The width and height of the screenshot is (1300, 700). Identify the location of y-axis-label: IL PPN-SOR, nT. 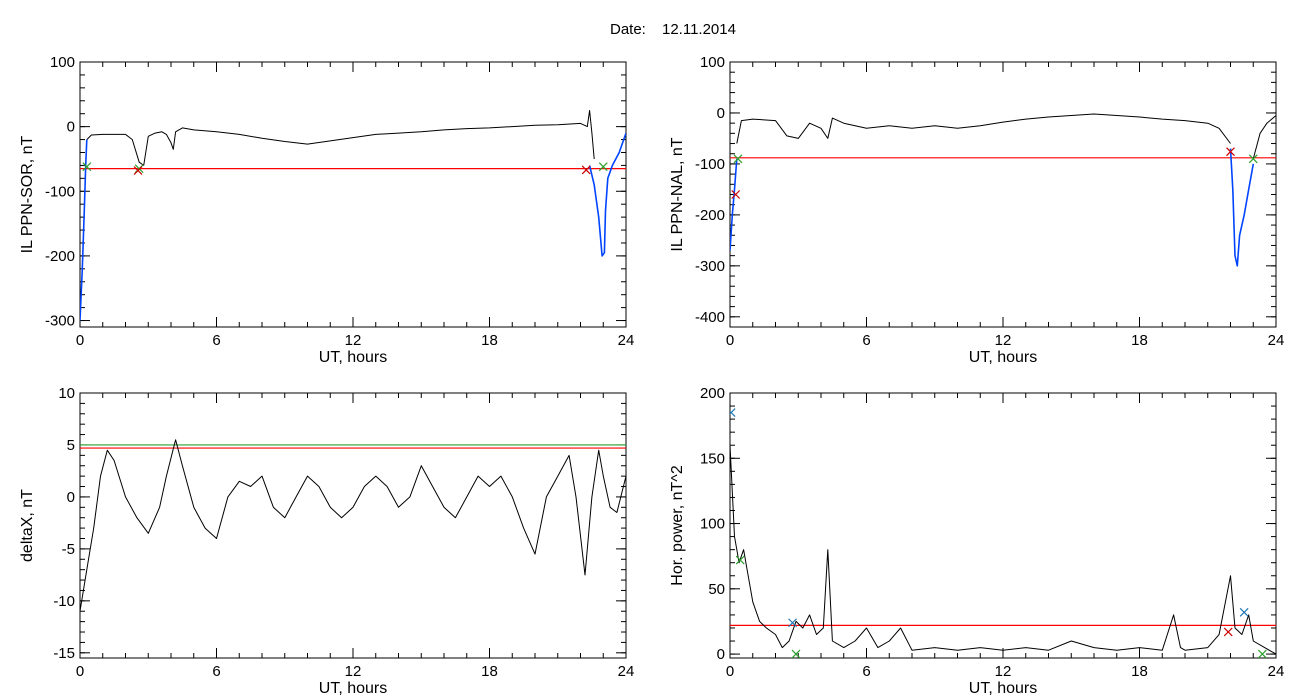
(27, 194).